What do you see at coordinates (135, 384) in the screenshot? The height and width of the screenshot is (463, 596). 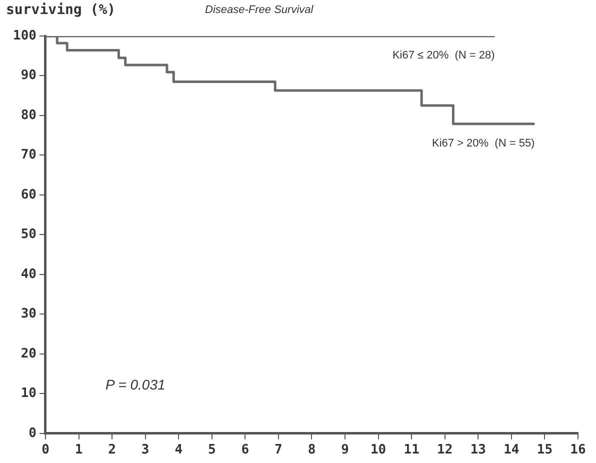 I see `annotation: P = 0.031` at bounding box center [135, 384].